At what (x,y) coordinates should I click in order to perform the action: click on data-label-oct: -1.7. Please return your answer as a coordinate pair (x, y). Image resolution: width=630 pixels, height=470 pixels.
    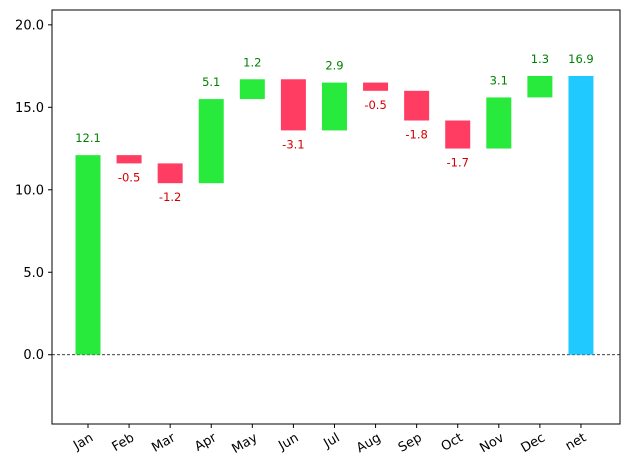
    Looking at the image, I should click on (457, 163).